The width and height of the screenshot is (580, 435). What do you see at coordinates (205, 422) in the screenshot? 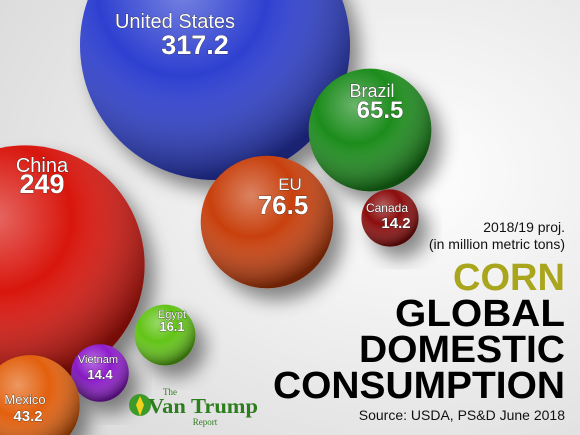
I see `logo-text: Report` at bounding box center [205, 422].